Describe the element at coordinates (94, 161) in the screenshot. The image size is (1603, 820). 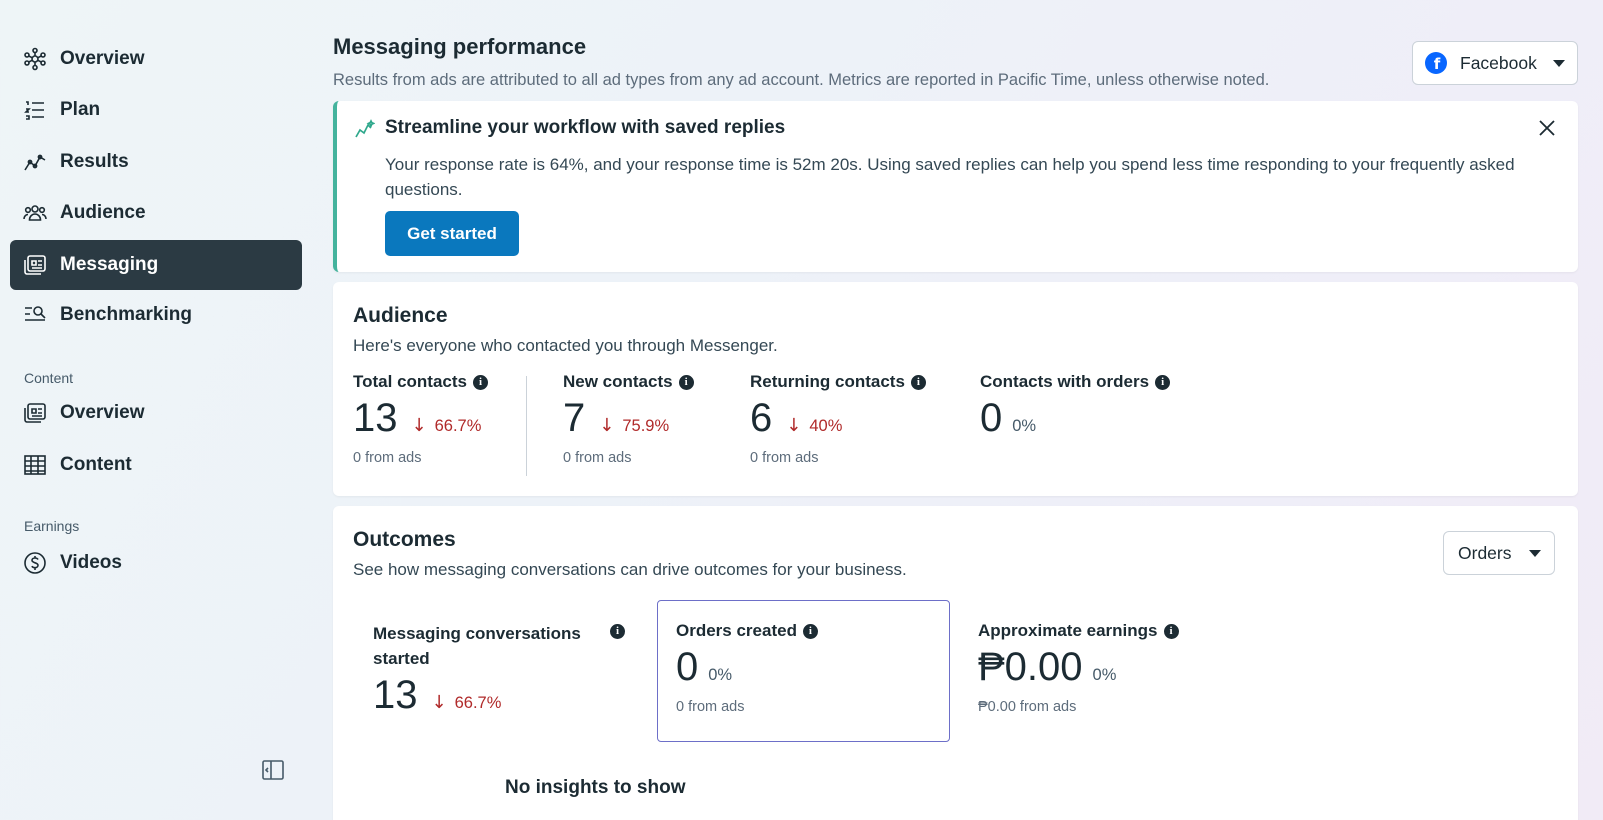
I see `sidebar-item-label: Results` at that location.